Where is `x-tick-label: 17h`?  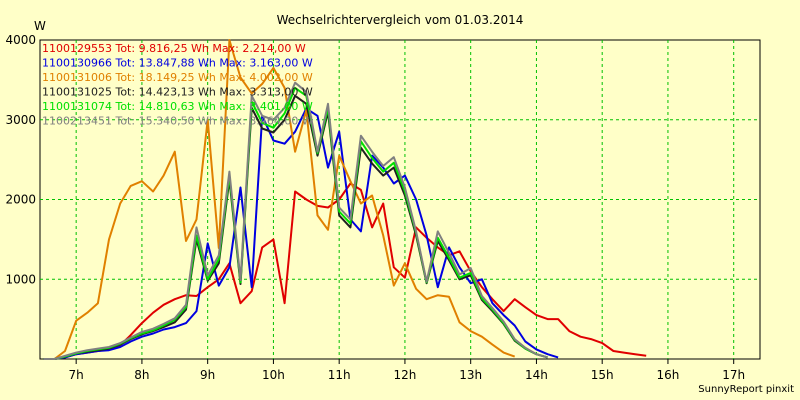 x-tick-label: 17h is located at coordinates (733, 375).